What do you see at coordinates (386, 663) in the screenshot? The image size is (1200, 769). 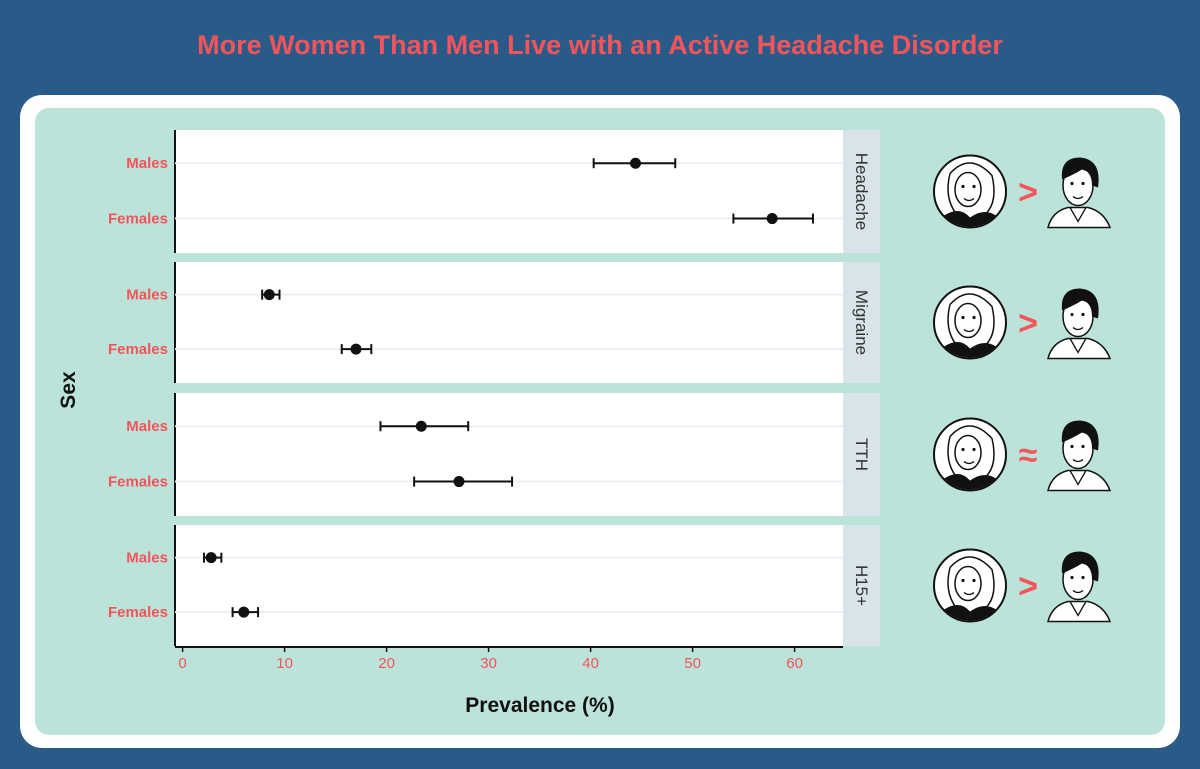 I see `x-tick-label: 20` at bounding box center [386, 663].